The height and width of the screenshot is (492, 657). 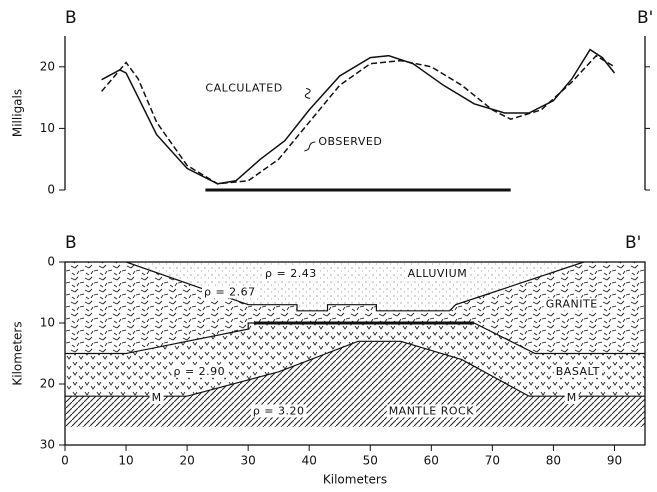 What do you see at coordinates (18, 353) in the screenshot?
I see `y-axis-label: Kilometers` at bounding box center [18, 353].